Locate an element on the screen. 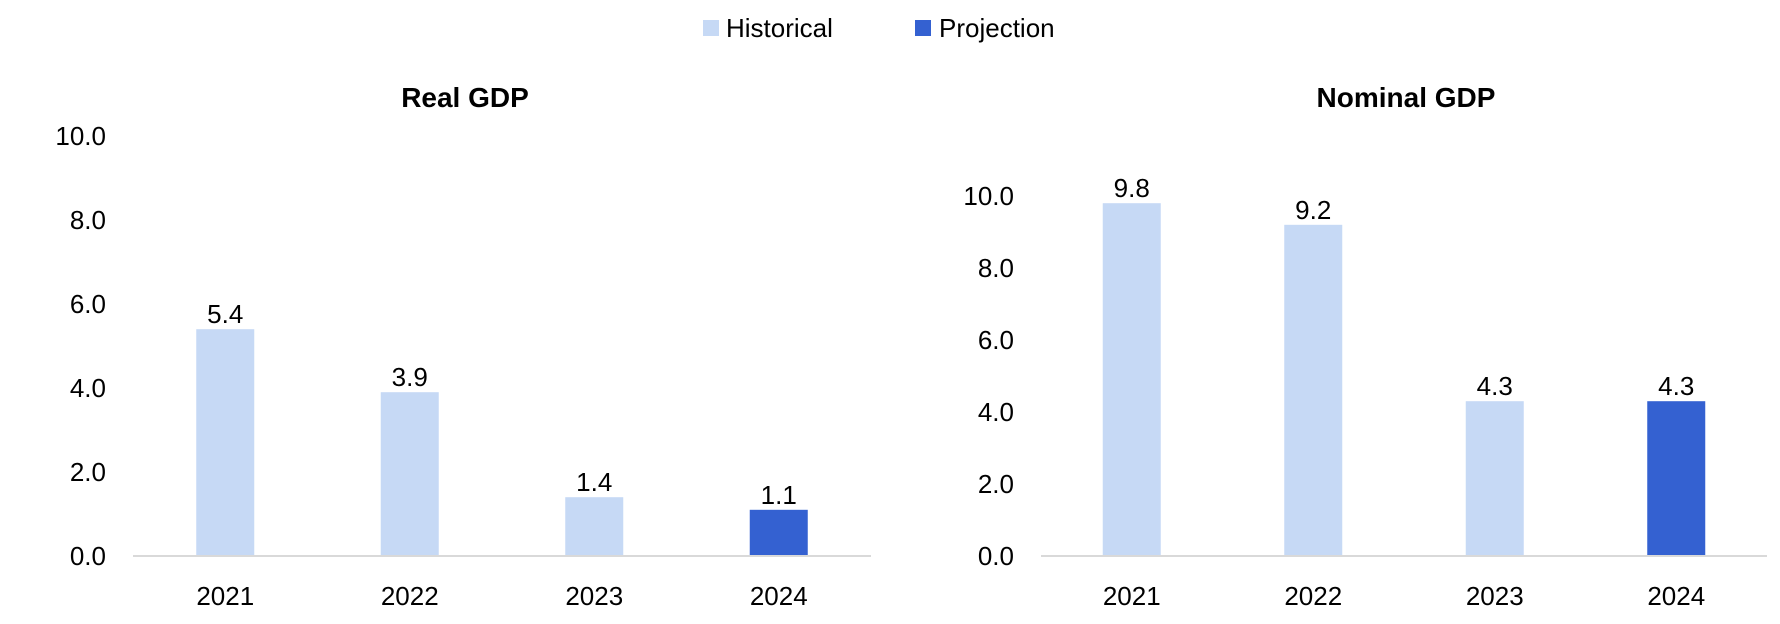  x-axis-nominal-gdp: 2021 2022 2023 2024 is located at coordinates (1404, 596).